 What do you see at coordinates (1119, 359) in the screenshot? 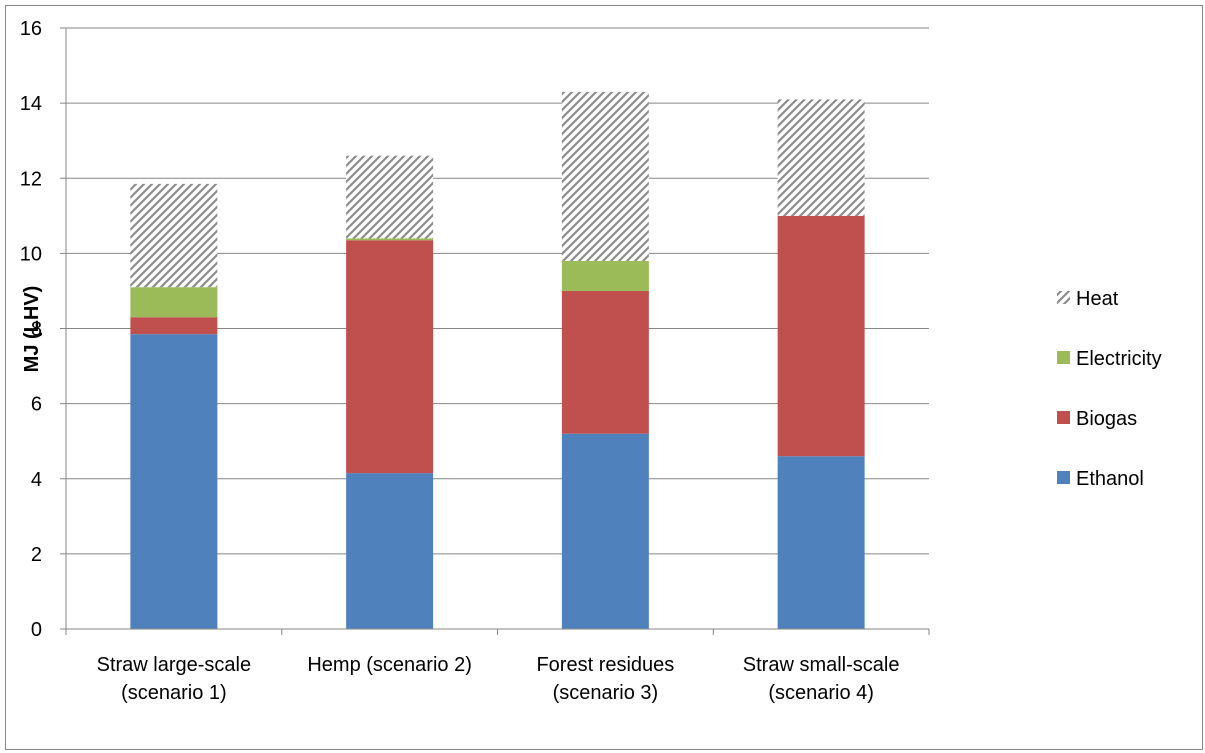
I see `legend-label-electricity: Electricity` at bounding box center [1119, 359].